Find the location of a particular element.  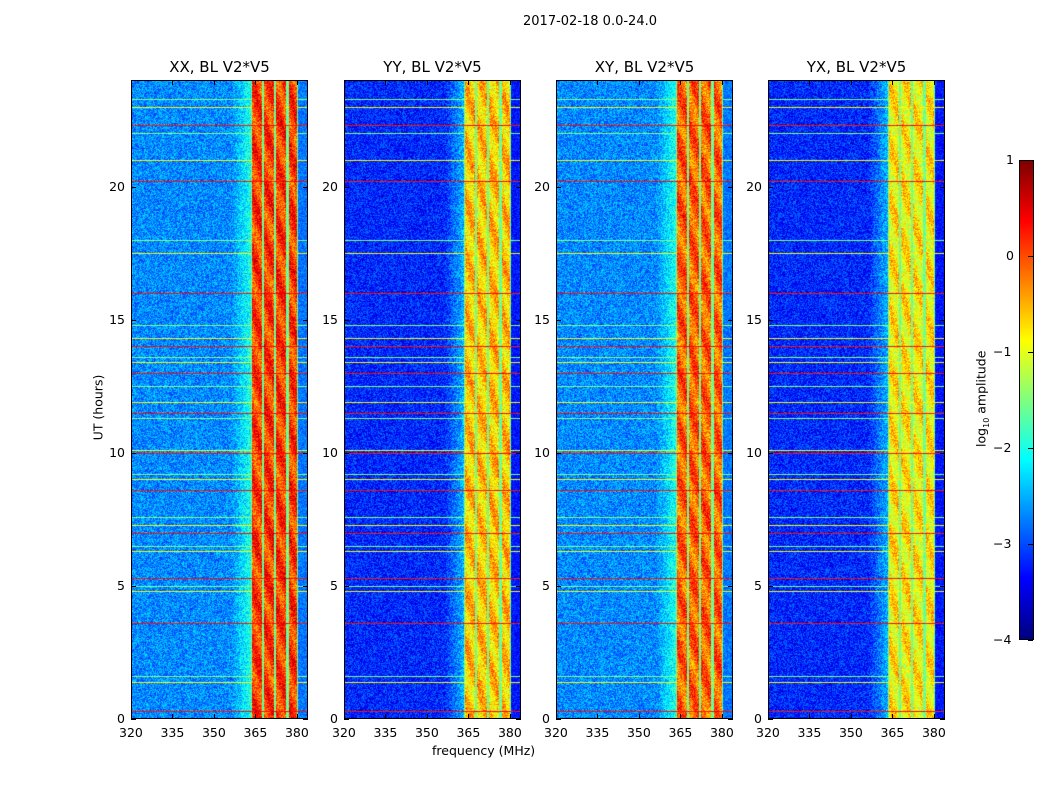

colorbar-tick-label: 0 is located at coordinates (1010, 255).